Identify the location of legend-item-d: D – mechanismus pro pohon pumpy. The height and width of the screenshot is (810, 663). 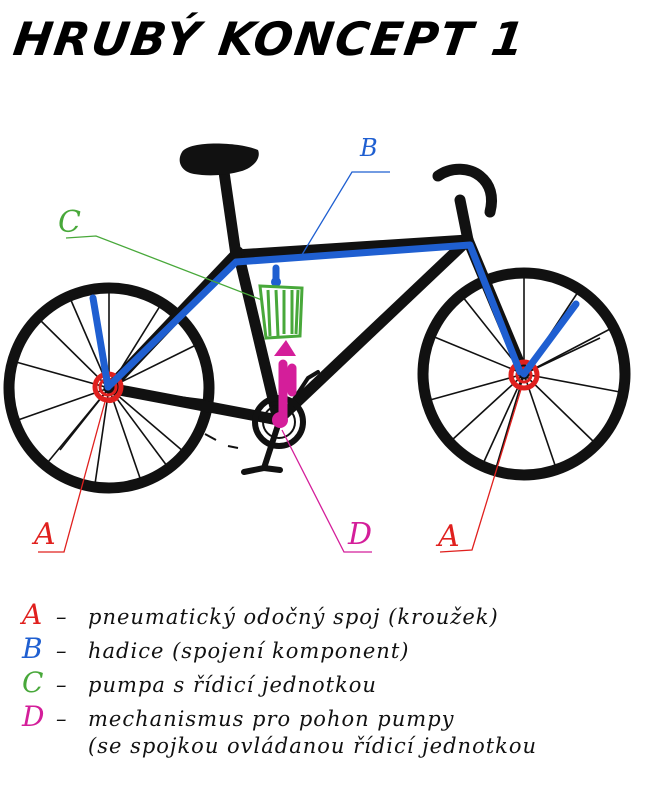
(339, 717).